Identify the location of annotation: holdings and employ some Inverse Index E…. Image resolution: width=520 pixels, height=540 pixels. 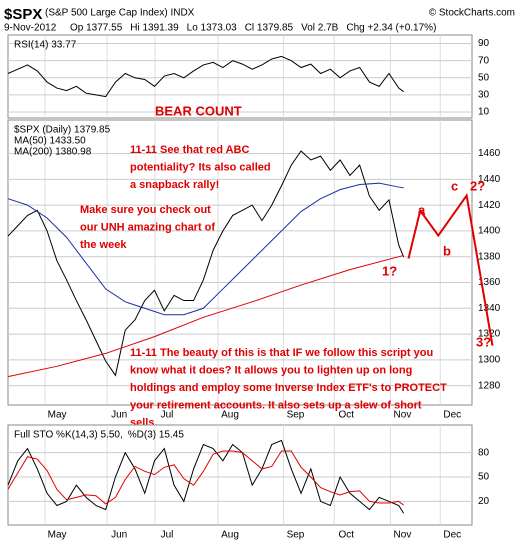
(288, 388).